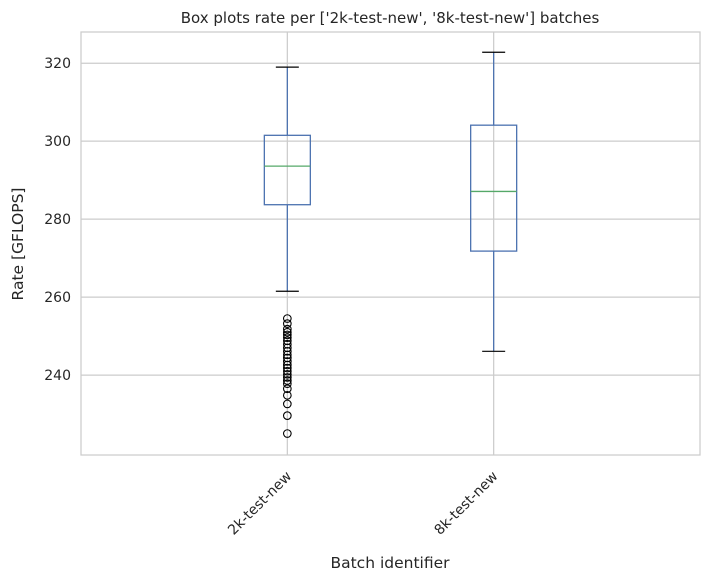  What do you see at coordinates (467, 504) in the screenshot?
I see `x-tick-label: 8k-test-new` at bounding box center [467, 504].